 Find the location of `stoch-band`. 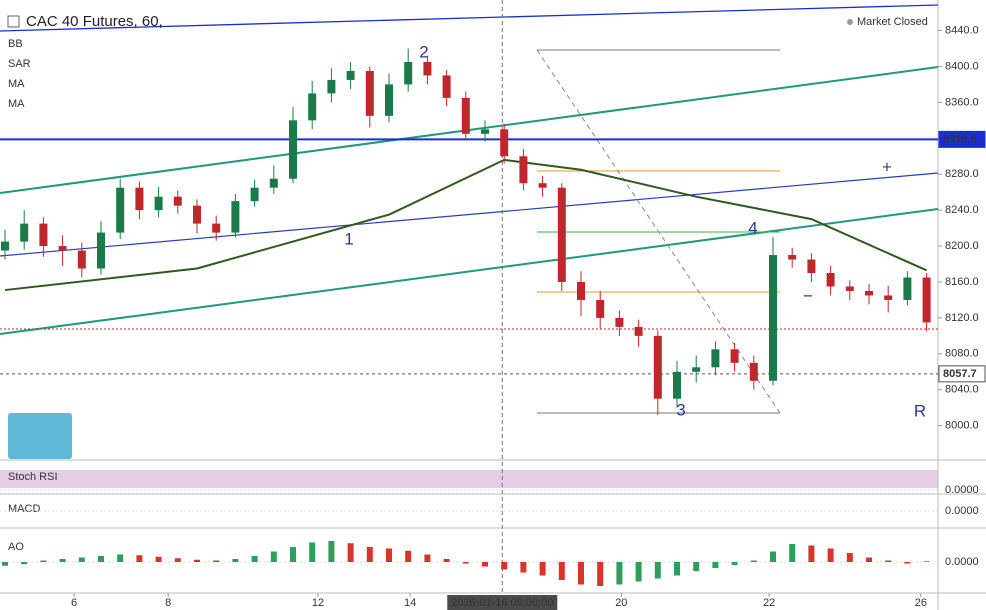

stoch-band is located at coordinates (469, 479).